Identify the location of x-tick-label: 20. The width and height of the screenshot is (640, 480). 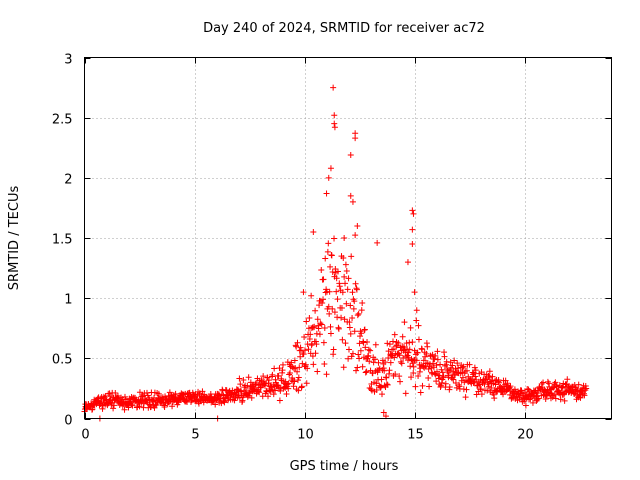
(525, 435).